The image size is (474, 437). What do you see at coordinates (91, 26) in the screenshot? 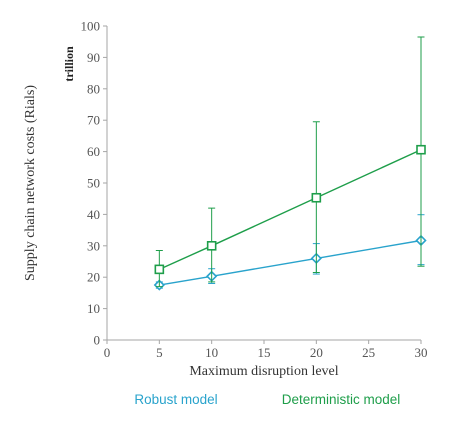
I see `y-tick-label: 100` at bounding box center [91, 26].